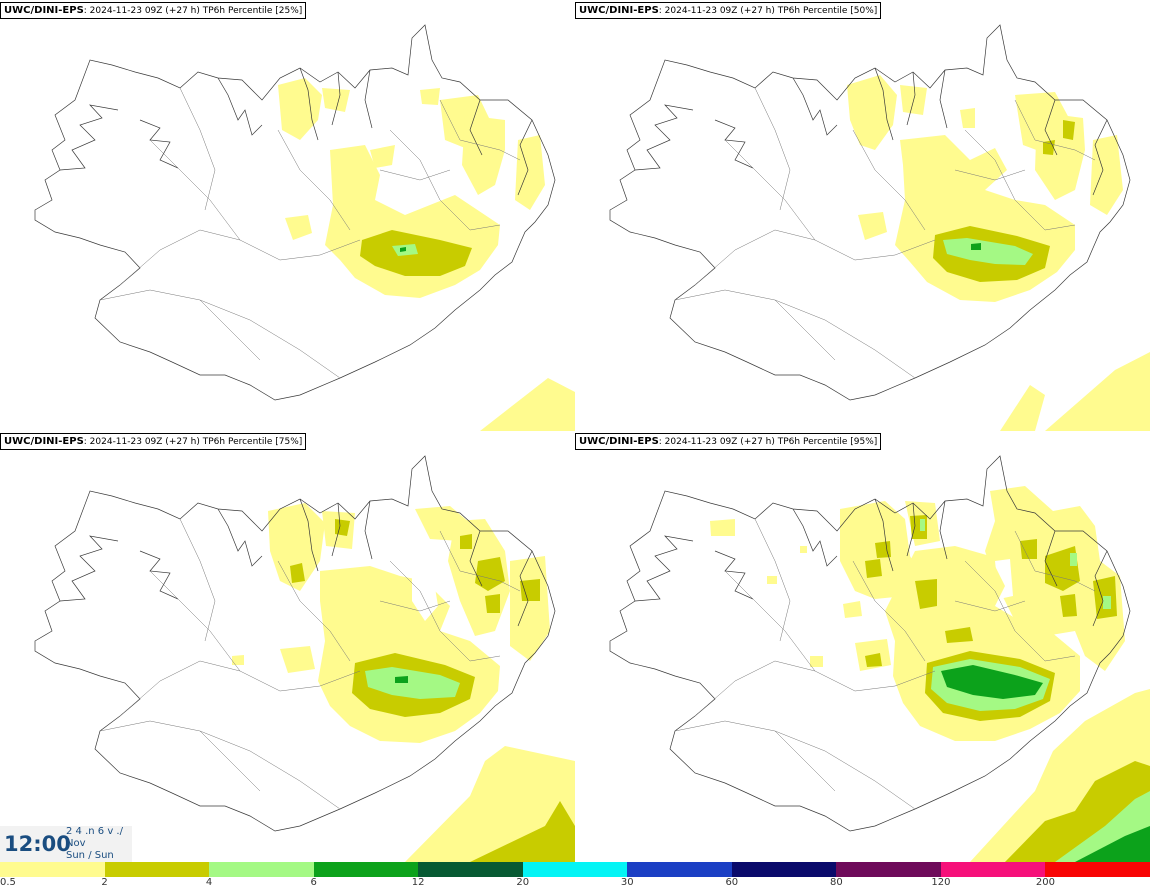 The image size is (1150, 891). Describe the element at coordinates (76, 843) in the screenshot. I see `date-line-2: Nov` at that location.